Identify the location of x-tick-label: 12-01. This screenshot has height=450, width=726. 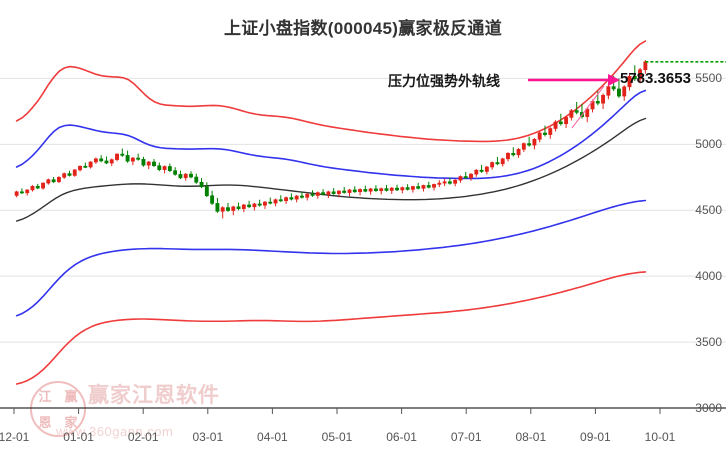
(15, 437).